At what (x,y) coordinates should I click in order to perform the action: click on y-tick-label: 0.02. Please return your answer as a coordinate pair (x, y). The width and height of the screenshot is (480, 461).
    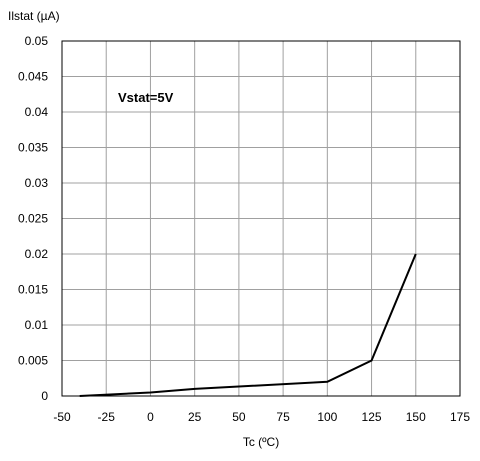
    Looking at the image, I should click on (37, 254).